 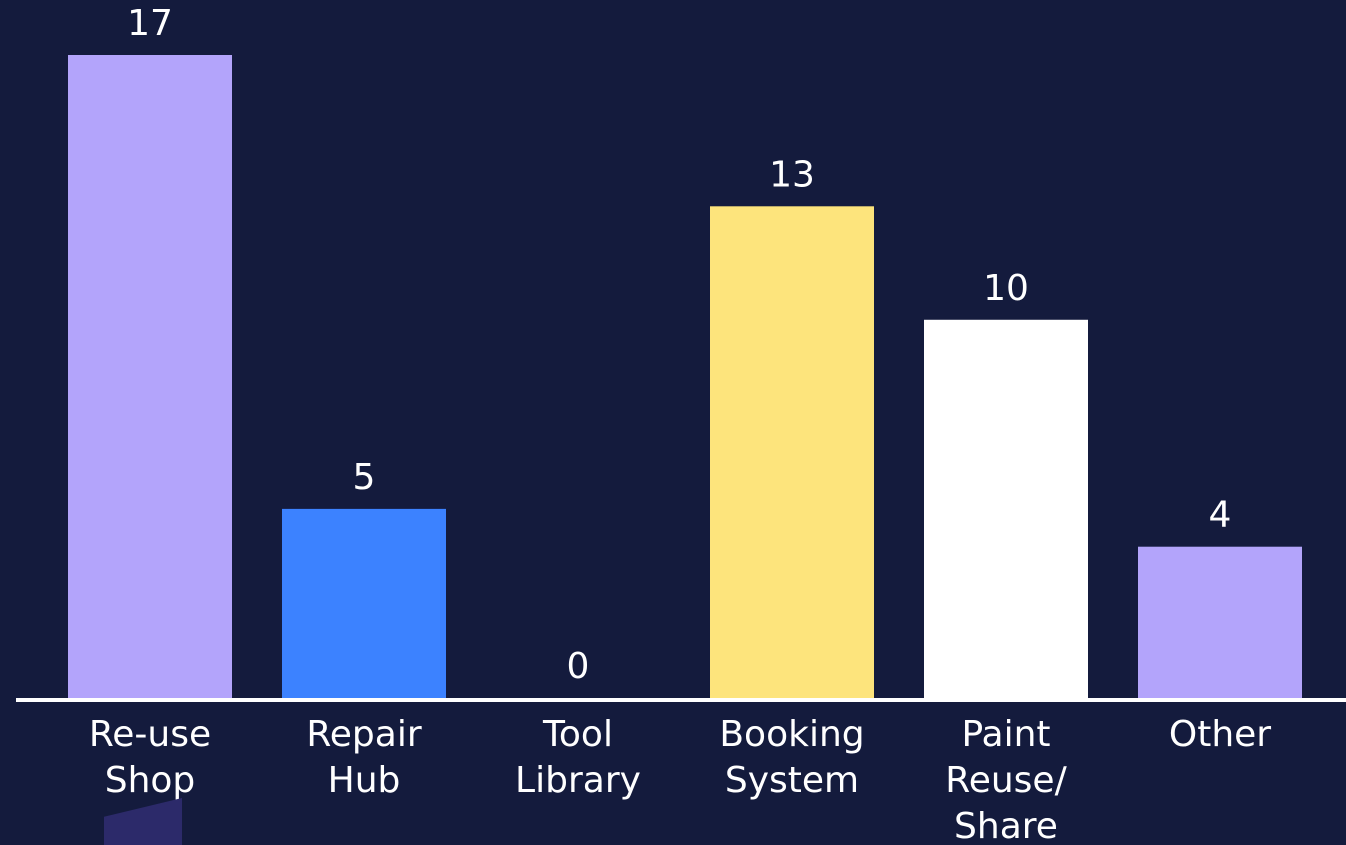 What do you see at coordinates (791, 734) in the screenshot?
I see `category-label-line: Booking` at bounding box center [791, 734].